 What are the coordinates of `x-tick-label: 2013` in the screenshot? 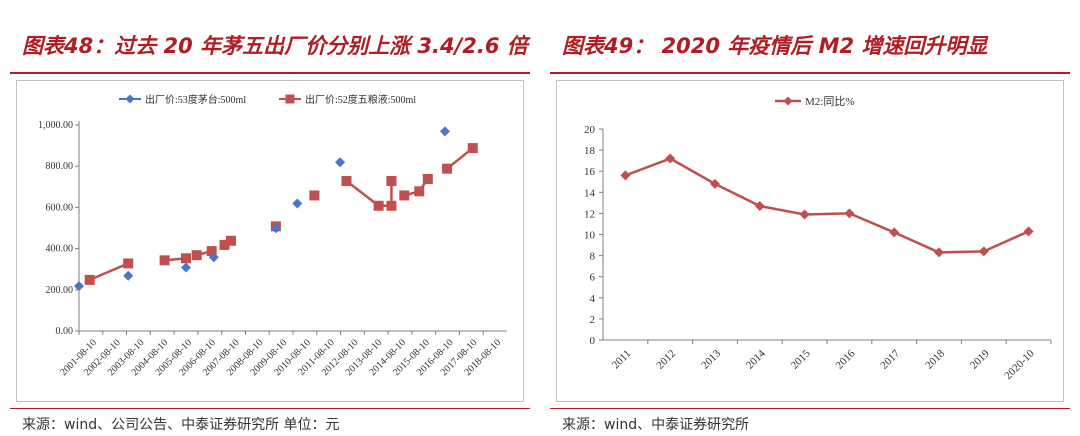 It's located at (711, 359).